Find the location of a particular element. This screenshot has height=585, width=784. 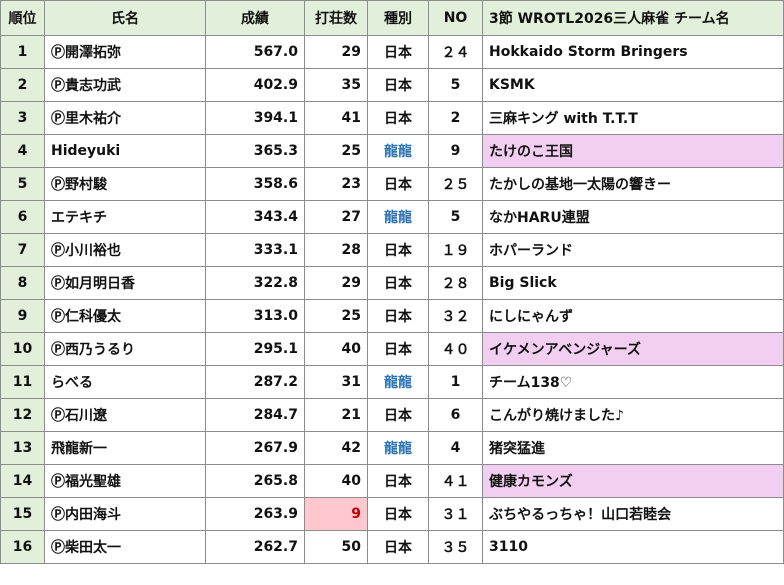

games-cell: 21 is located at coordinates (336, 415).